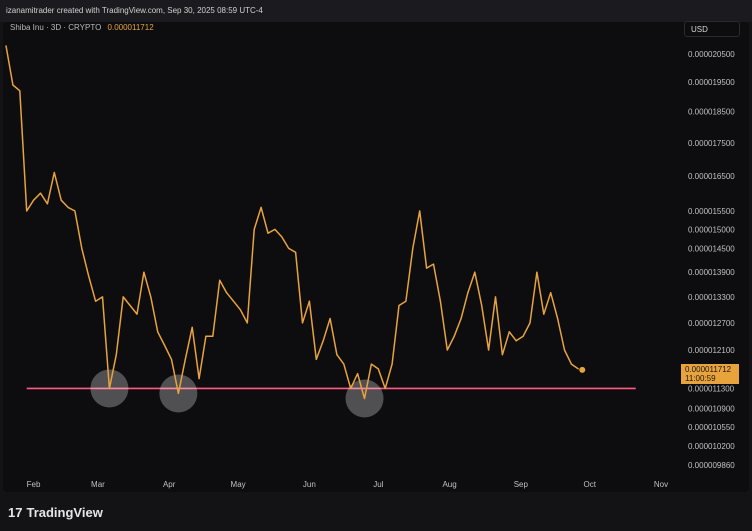 The height and width of the screenshot is (531, 752). What do you see at coordinates (711, 350) in the screenshot?
I see `y-tick-label-12: 0.000012100` at bounding box center [711, 350].